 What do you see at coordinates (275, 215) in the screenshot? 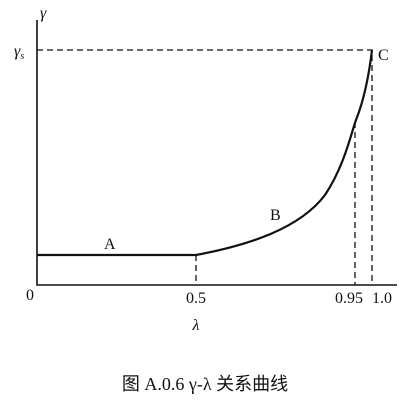
I see `point-label: B` at bounding box center [275, 215].